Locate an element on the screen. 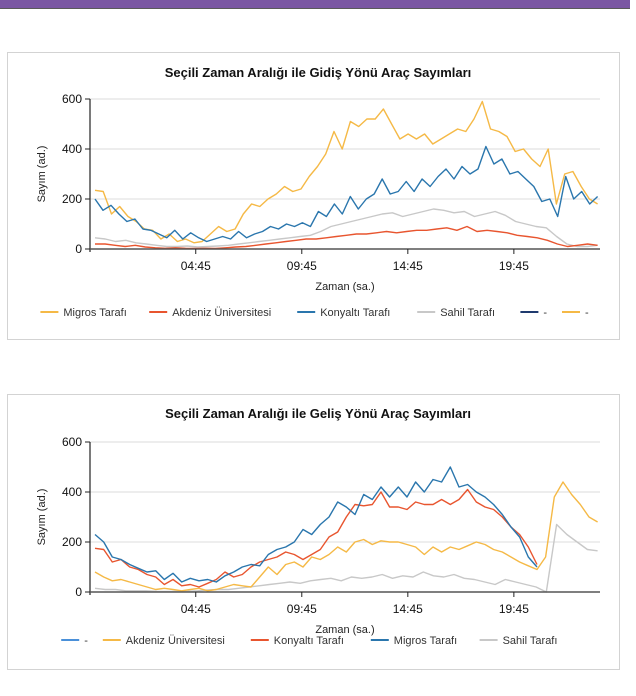 Image resolution: width=636 pixels, height=696 pixels. series-line-migros-tarafı is located at coordinates (316, 524).